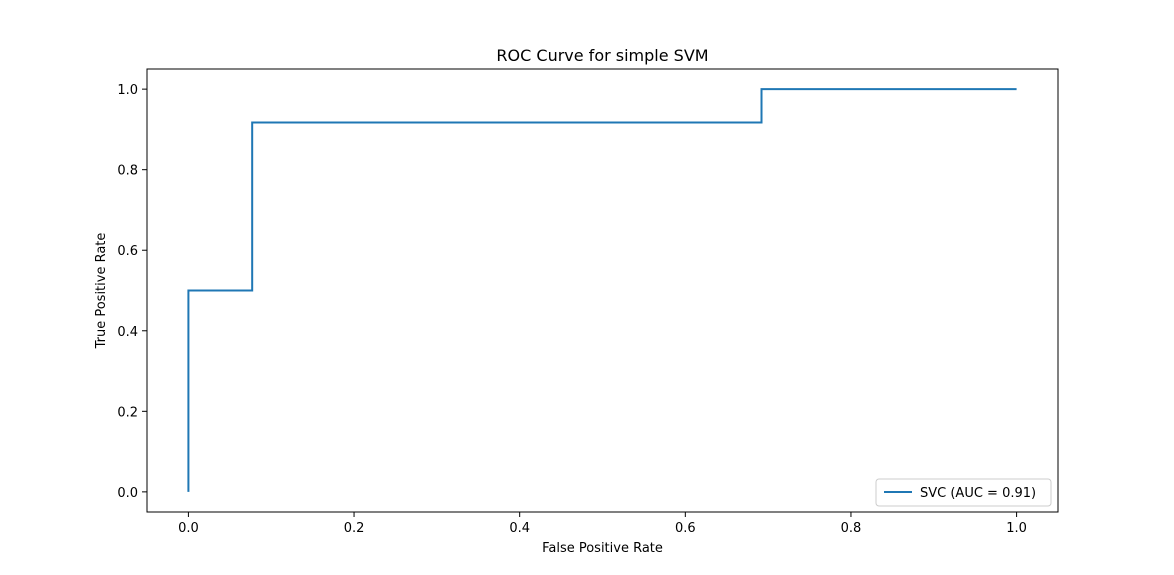  I want to click on y-tick-label: 0.0, so click(127, 493).